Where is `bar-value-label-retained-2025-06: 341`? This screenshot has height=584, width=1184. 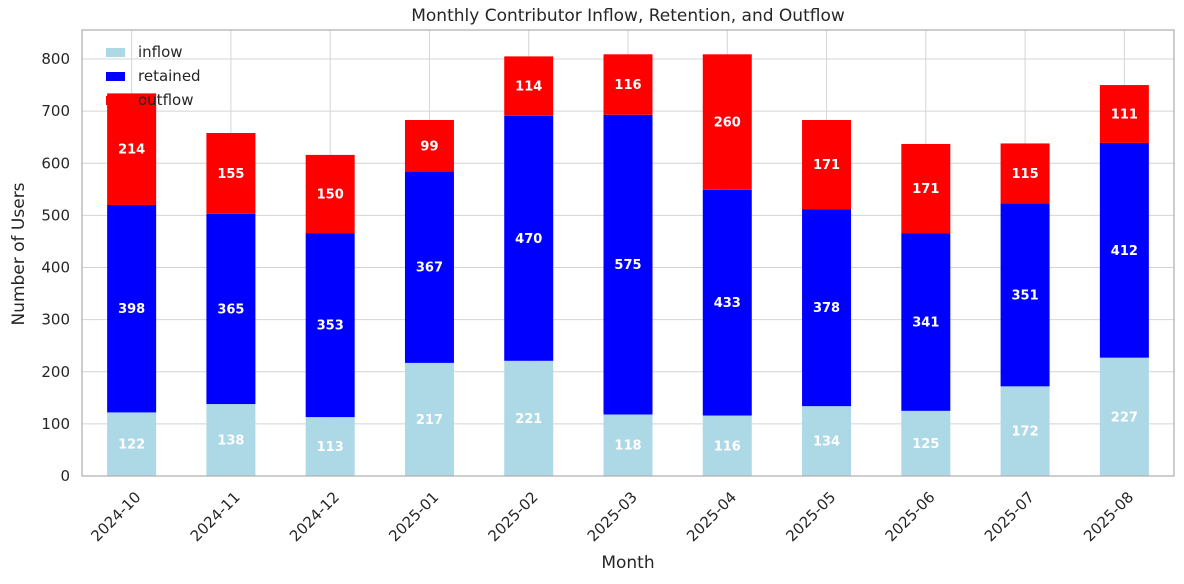
bar-value-label-retained-2025-06: 341 is located at coordinates (925, 322).